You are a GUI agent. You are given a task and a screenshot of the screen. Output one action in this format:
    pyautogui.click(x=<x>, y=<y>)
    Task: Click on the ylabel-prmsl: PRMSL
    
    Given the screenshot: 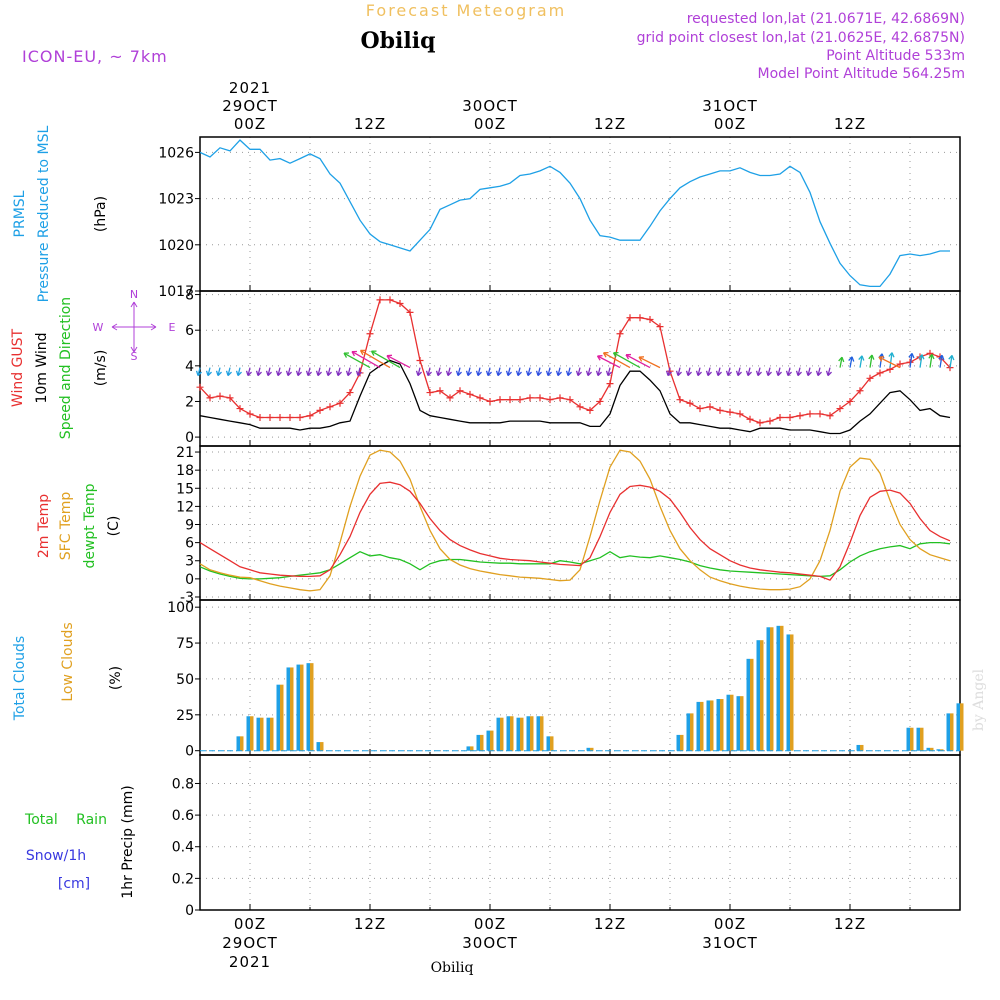 What is the action you would take?
    pyautogui.click(x=20, y=213)
    